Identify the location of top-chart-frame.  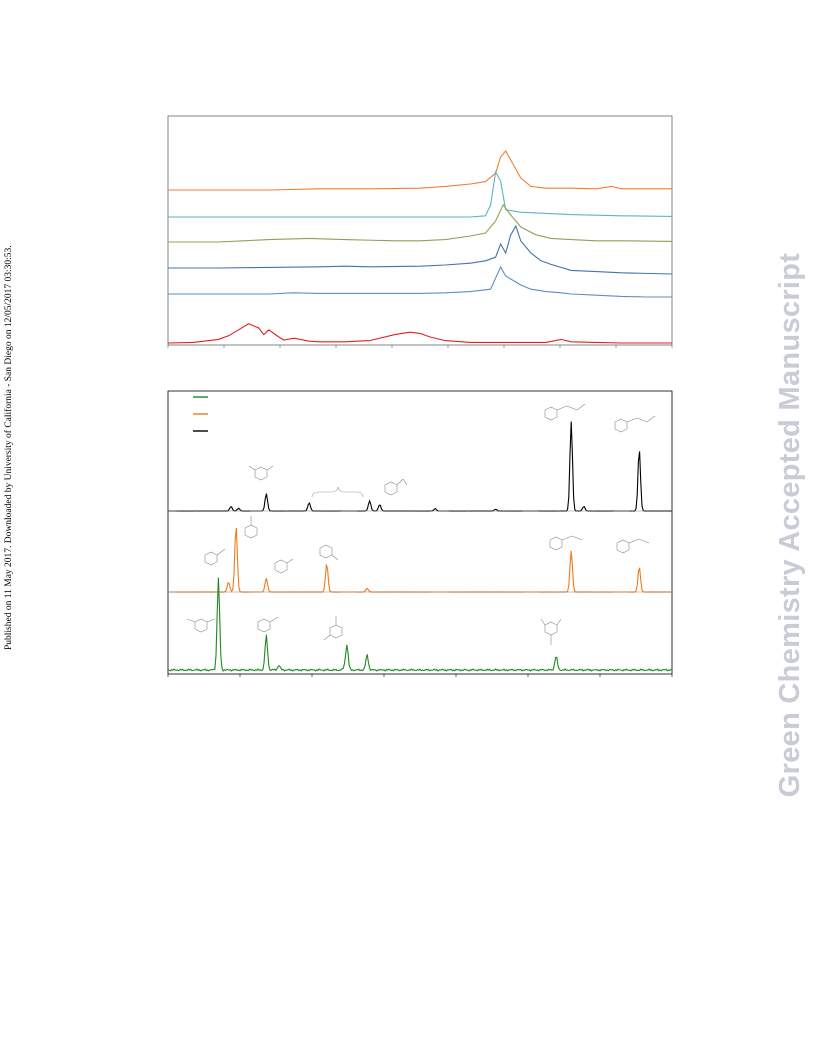
(420, 230).